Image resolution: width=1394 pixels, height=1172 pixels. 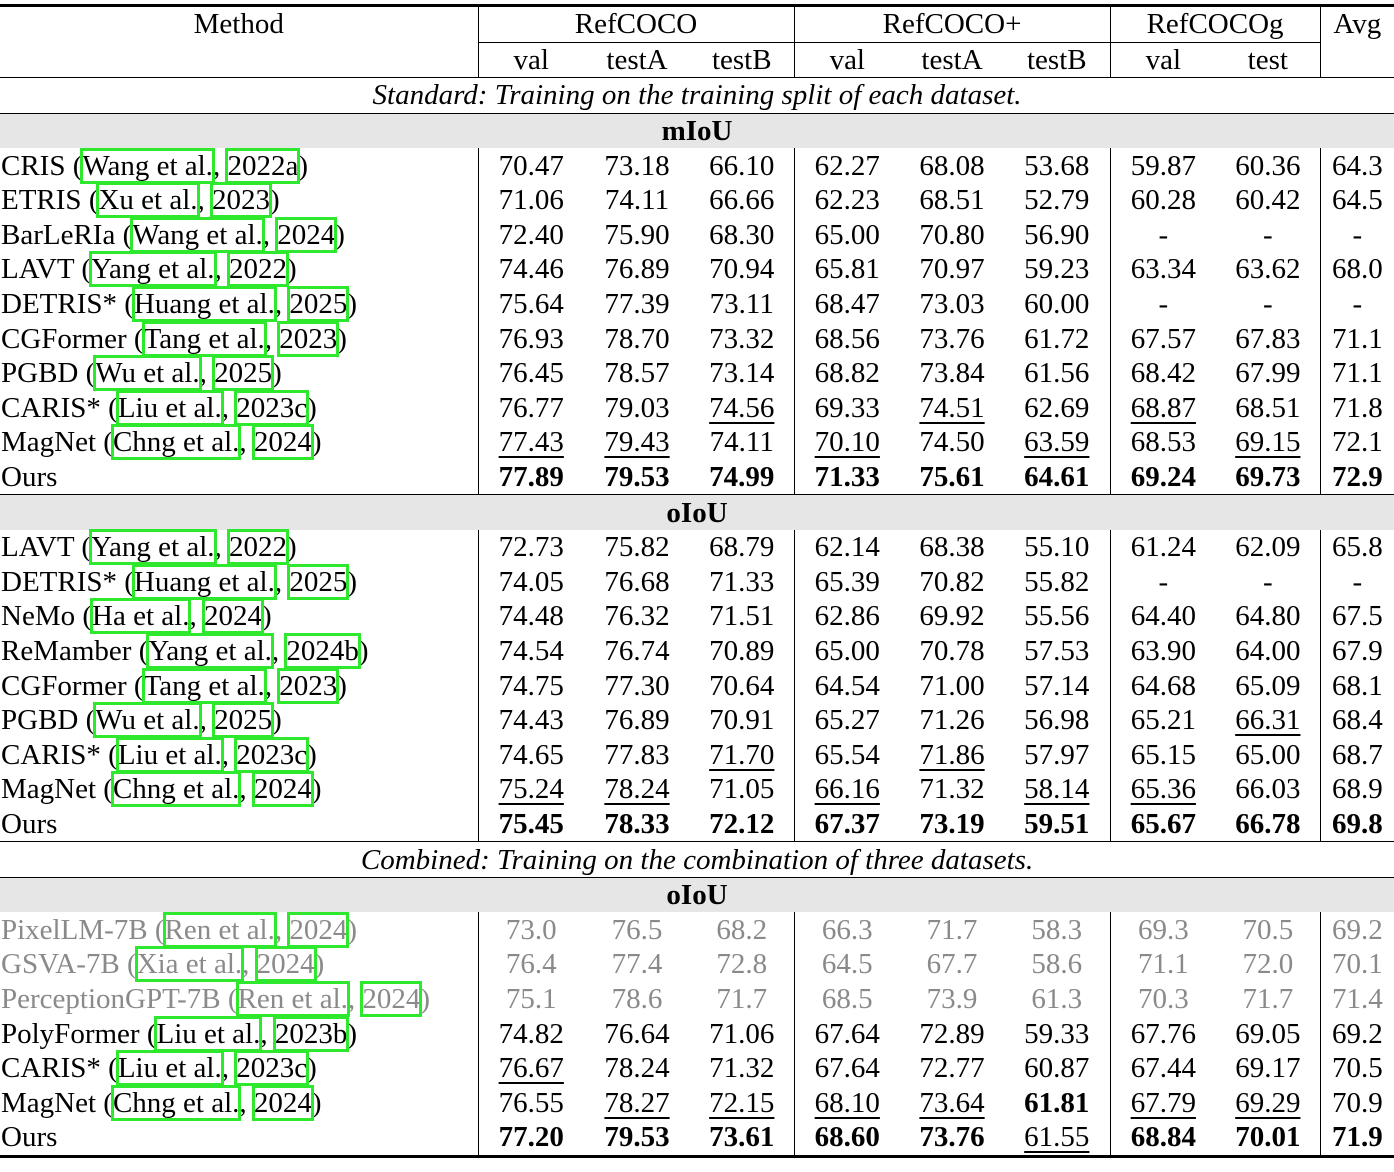 What do you see at coordinates (1057, 964) in the screenshot?
I see `value-cell: 58.6` at bounding box center [1057, 964].